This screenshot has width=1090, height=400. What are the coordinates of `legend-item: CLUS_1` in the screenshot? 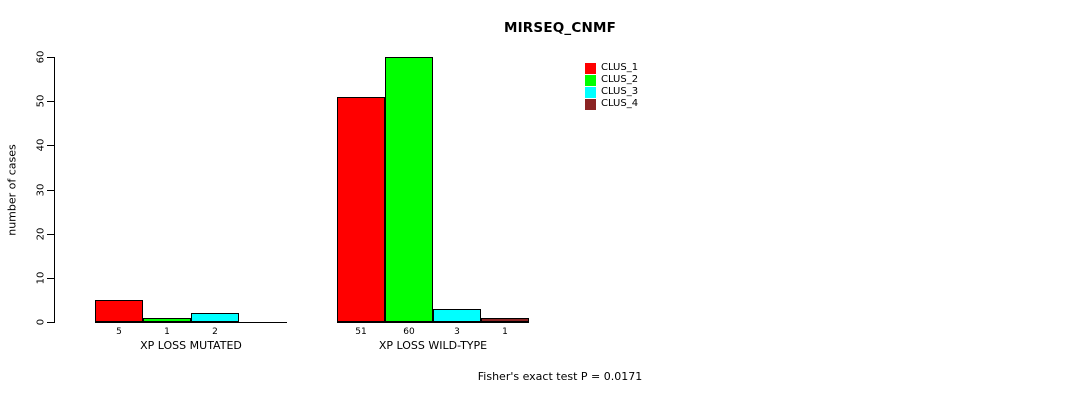 It's located at (611, 68).